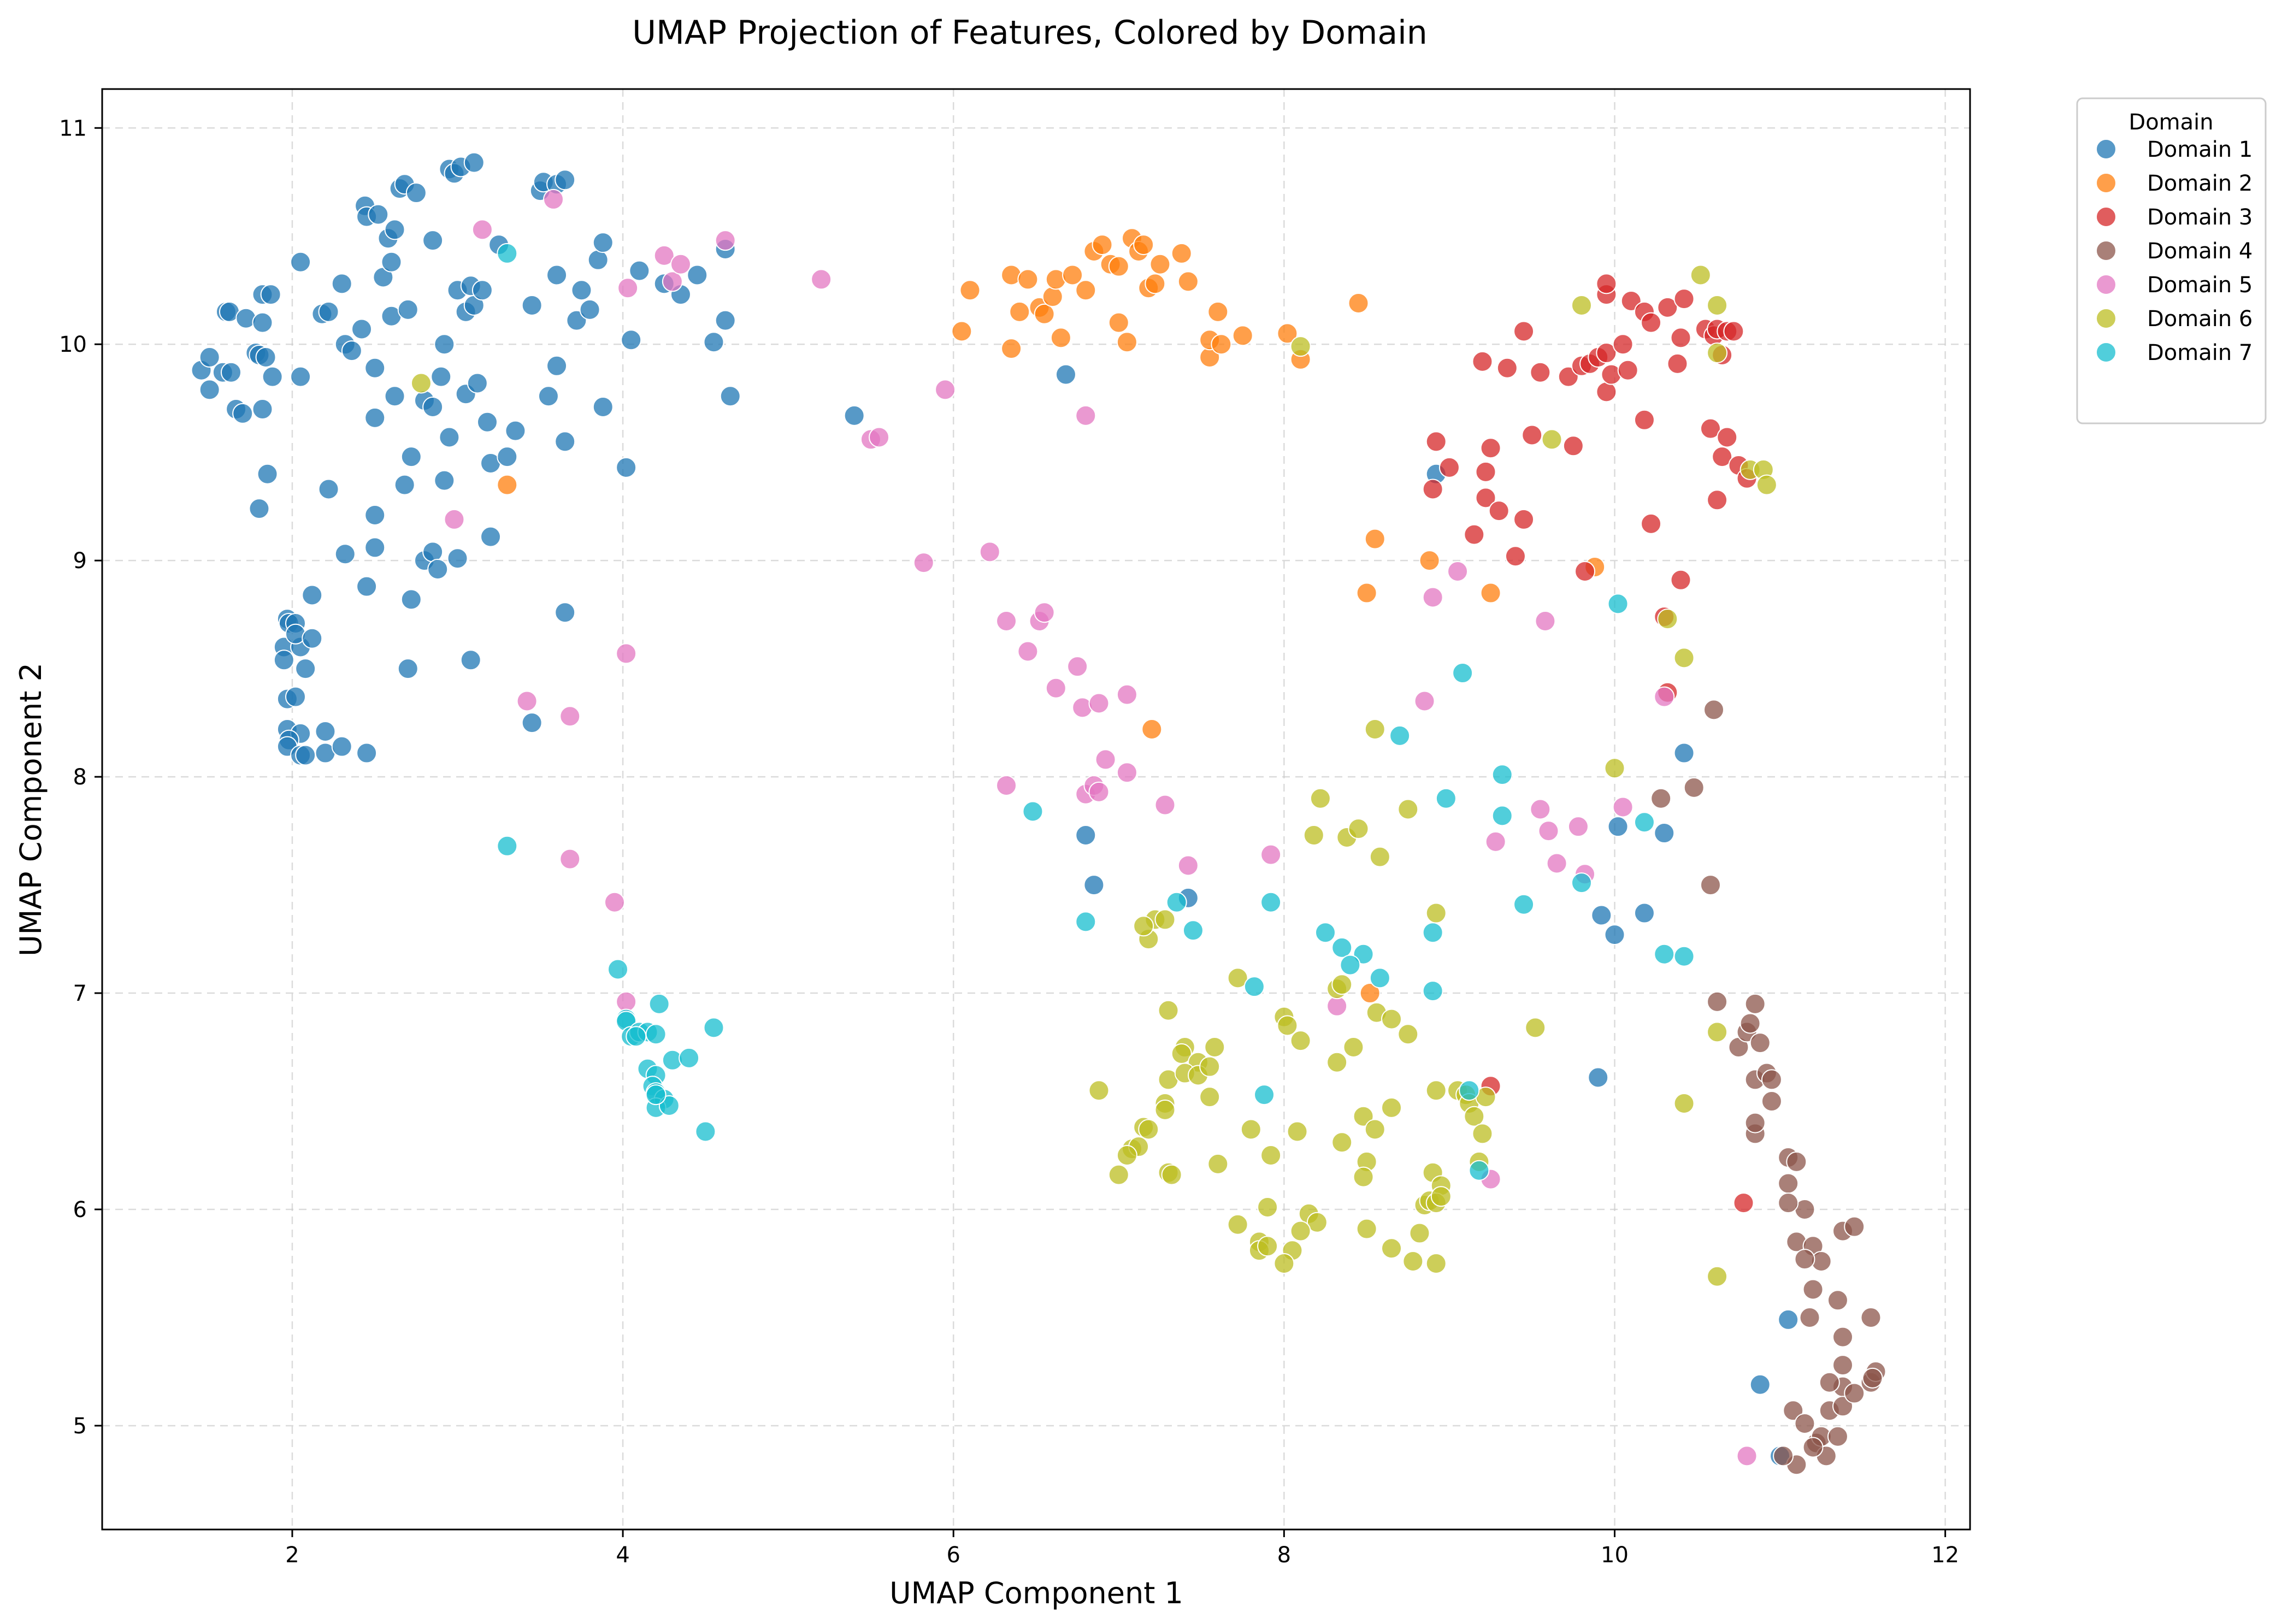 The width and height of the screenshot is (2282, 1624). I want to click on legend-item: Domain 7, so click(2174, 352).